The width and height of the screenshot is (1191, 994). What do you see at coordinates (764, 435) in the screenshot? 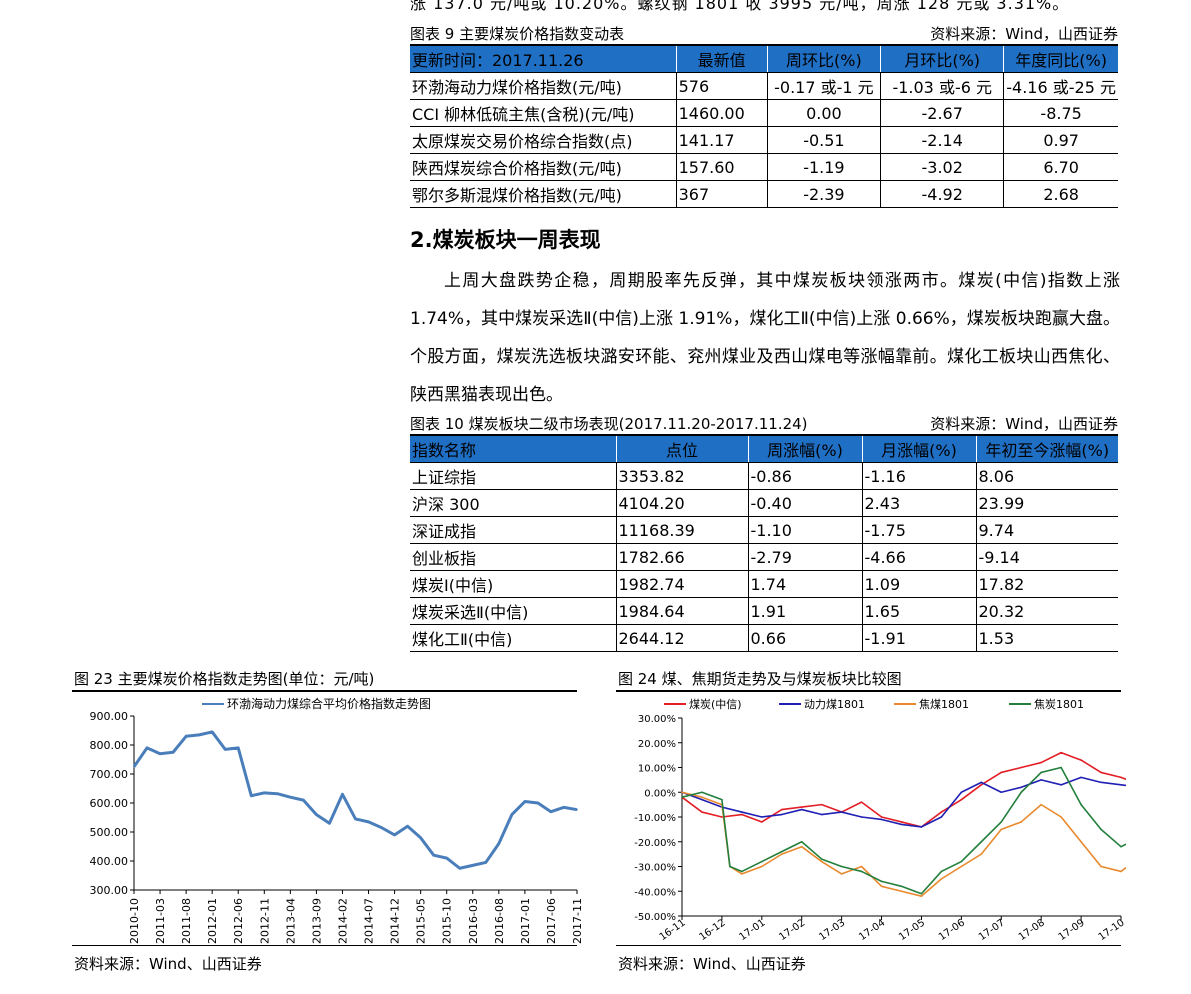
I see `table10-top-rule` at bounding box center [764, 435].